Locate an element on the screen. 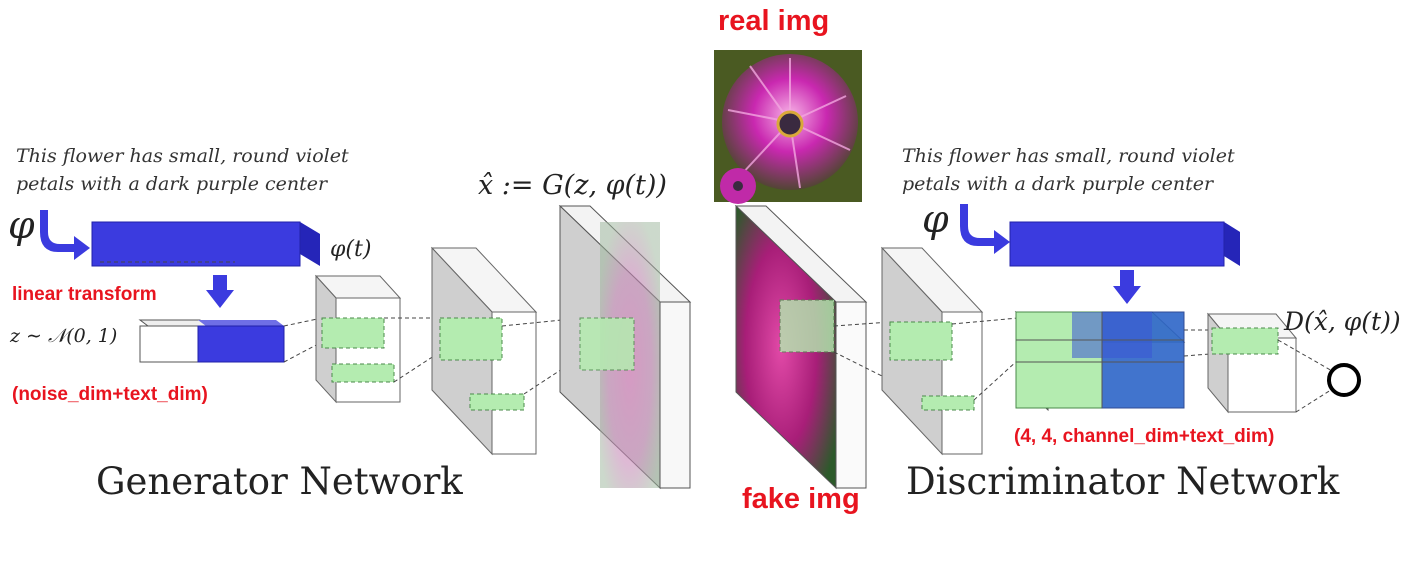 This screenshot has height=568, width=1424. gen-caption-line2: petals with a dark purple center is located at coordinates (172, 184).